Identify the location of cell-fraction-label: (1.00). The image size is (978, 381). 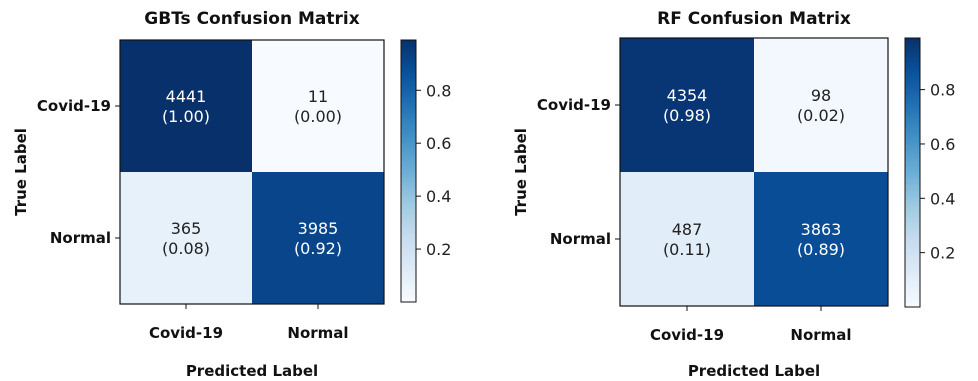
(186, 116).